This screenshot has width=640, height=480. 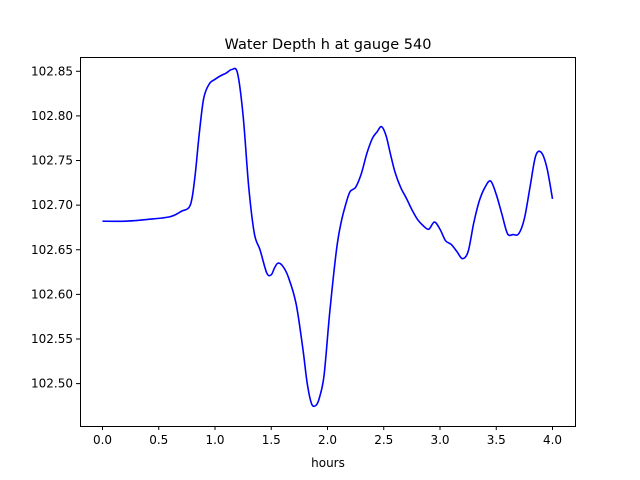 I want to click on x-tick-label: 3.5, so click(x=496, y=440).